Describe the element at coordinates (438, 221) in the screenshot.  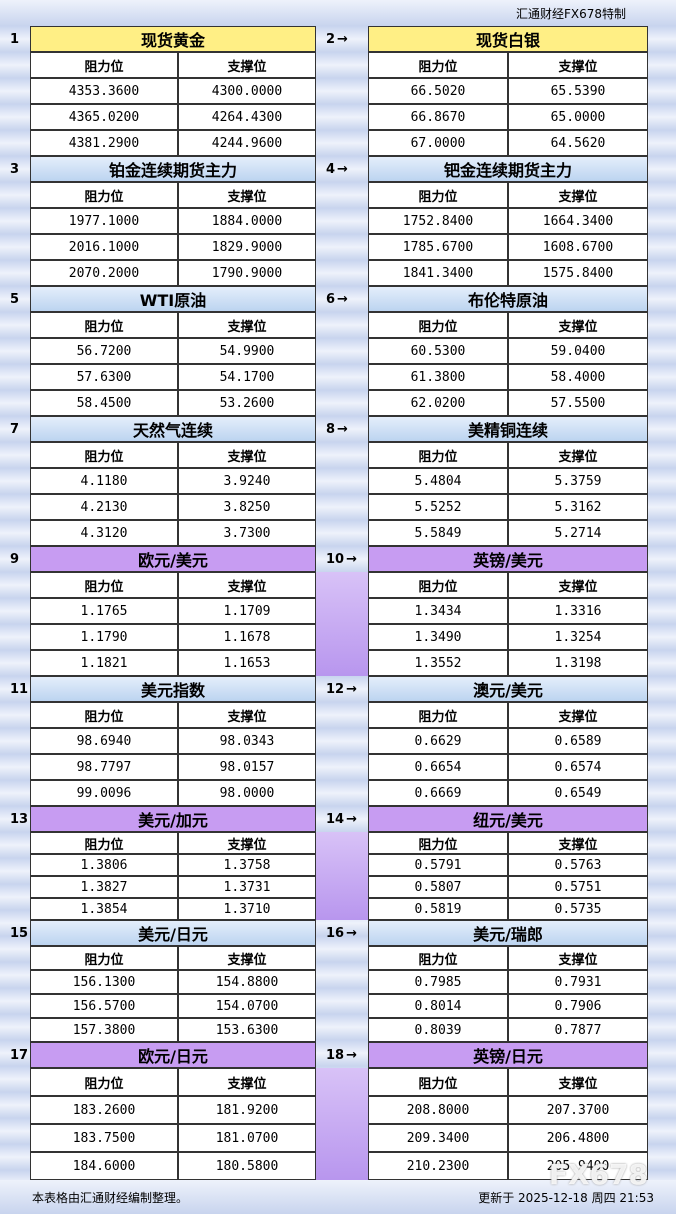
I see `resistance-value: 1752.8400` at that location.